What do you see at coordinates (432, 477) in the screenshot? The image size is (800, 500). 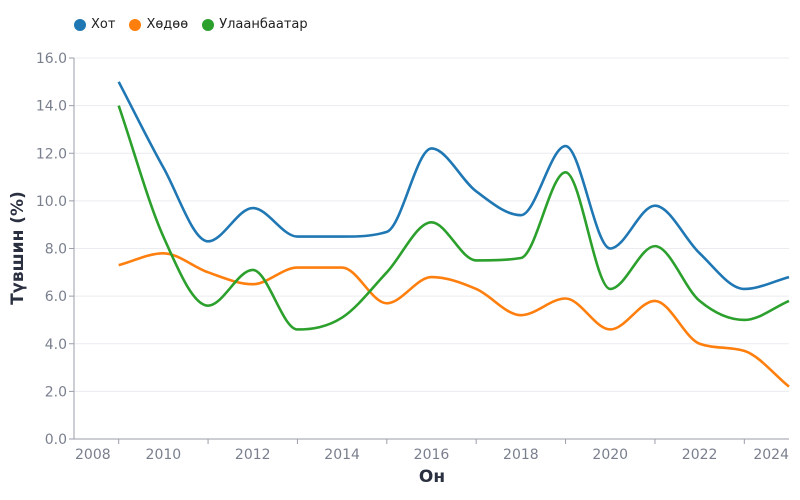 I see `x-axis-title: Он` at bounding box center [432, 477].